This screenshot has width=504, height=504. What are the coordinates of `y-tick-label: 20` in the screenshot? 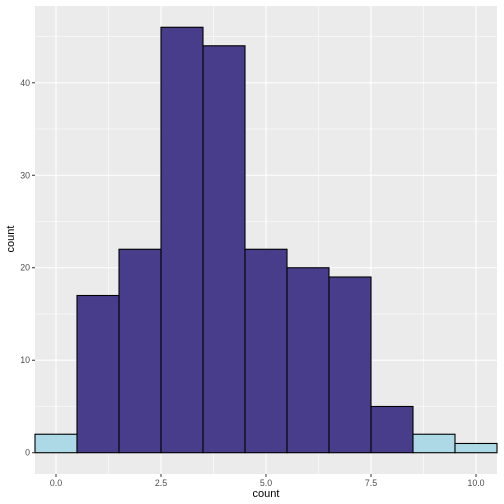 It's located at (25, 268).